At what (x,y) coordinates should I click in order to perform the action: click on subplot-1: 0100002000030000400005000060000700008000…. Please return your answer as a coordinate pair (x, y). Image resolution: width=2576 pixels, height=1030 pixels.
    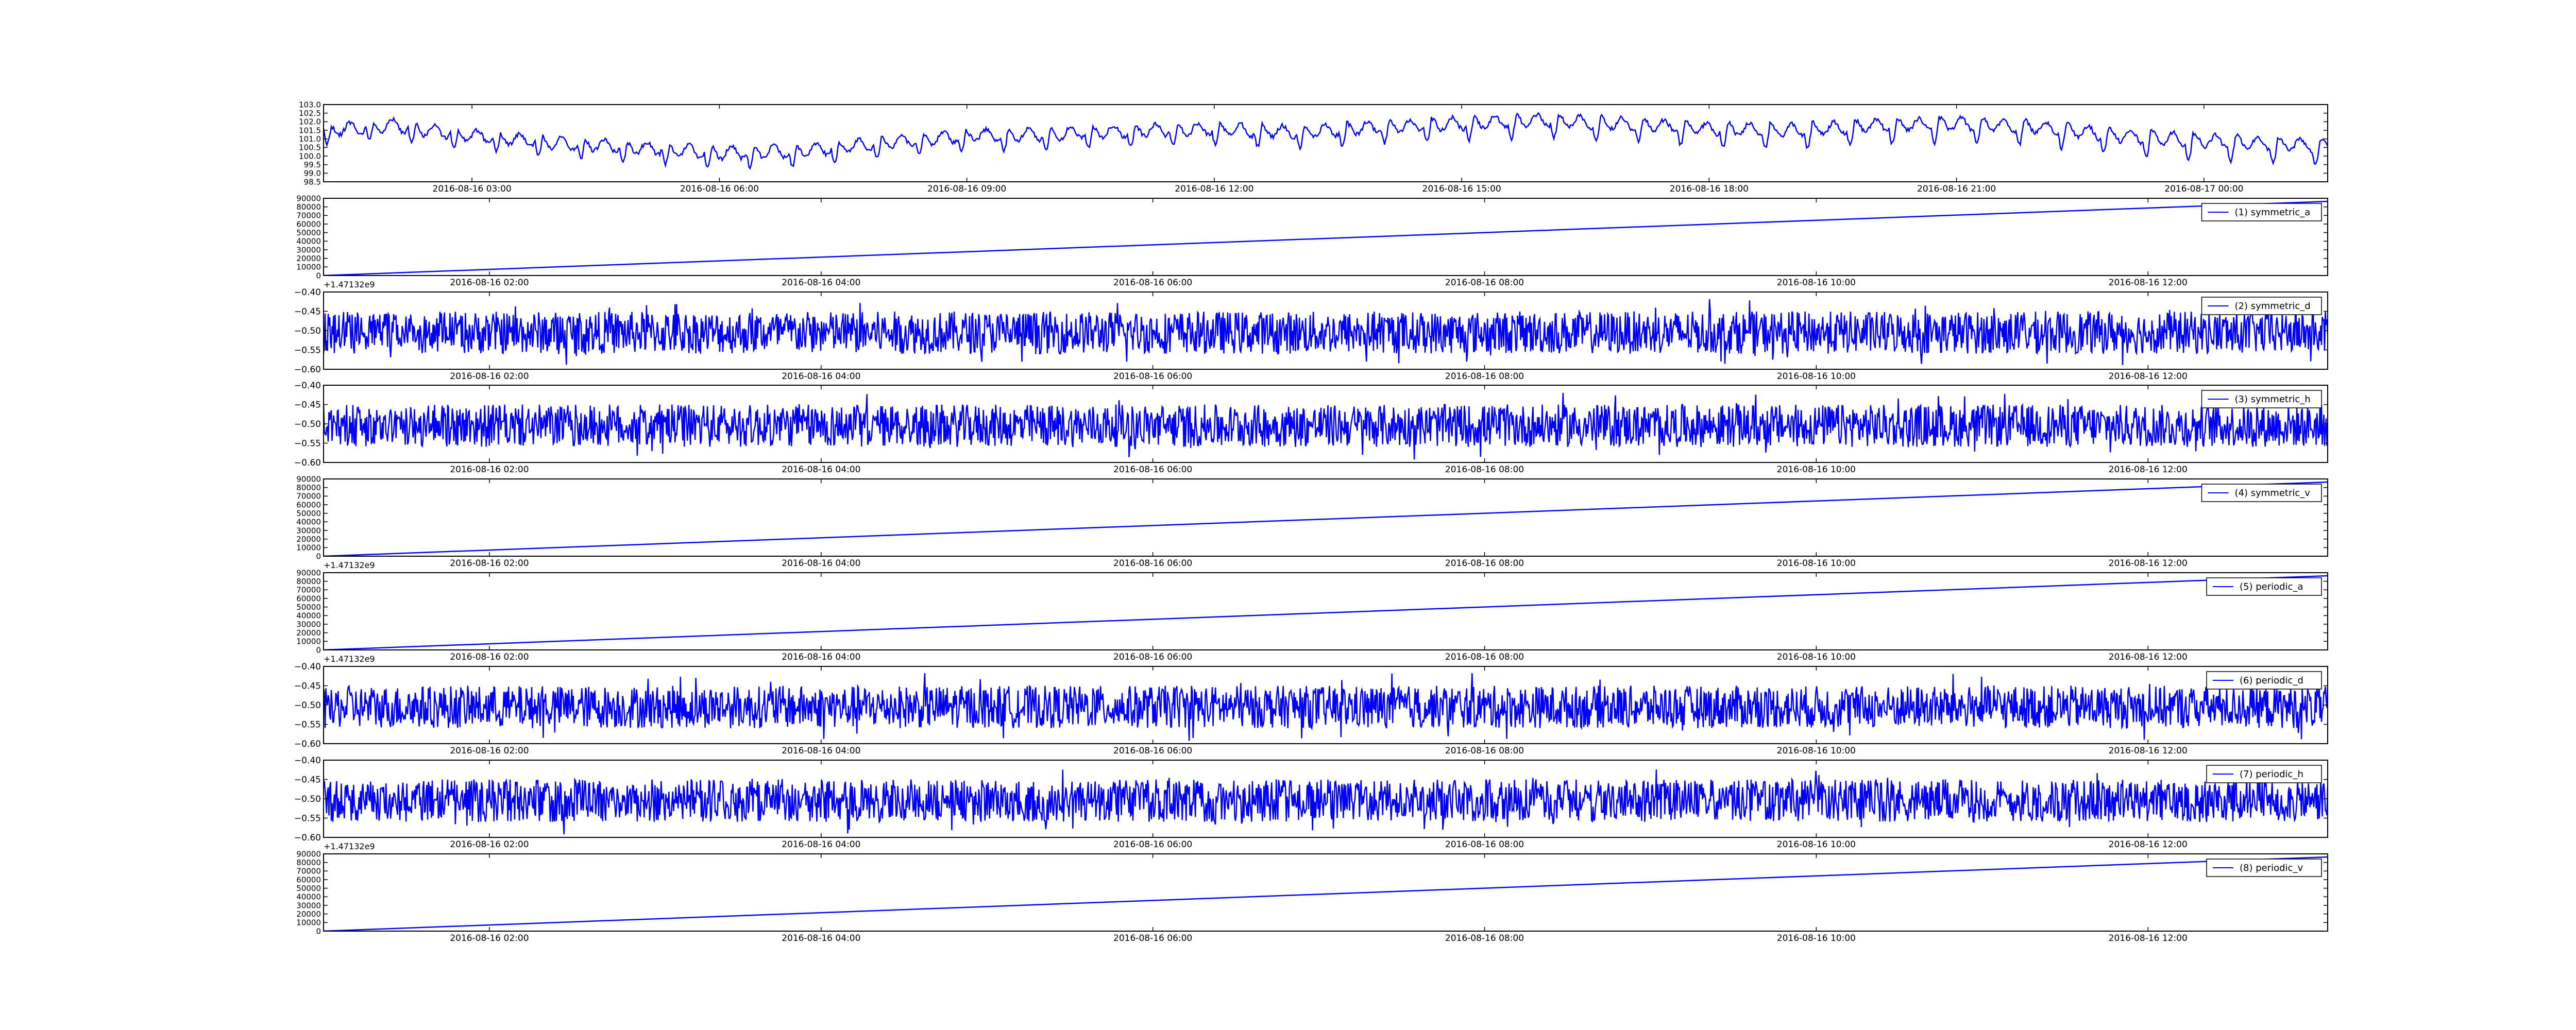
    Looking at the image, I should click on (1312, 241).